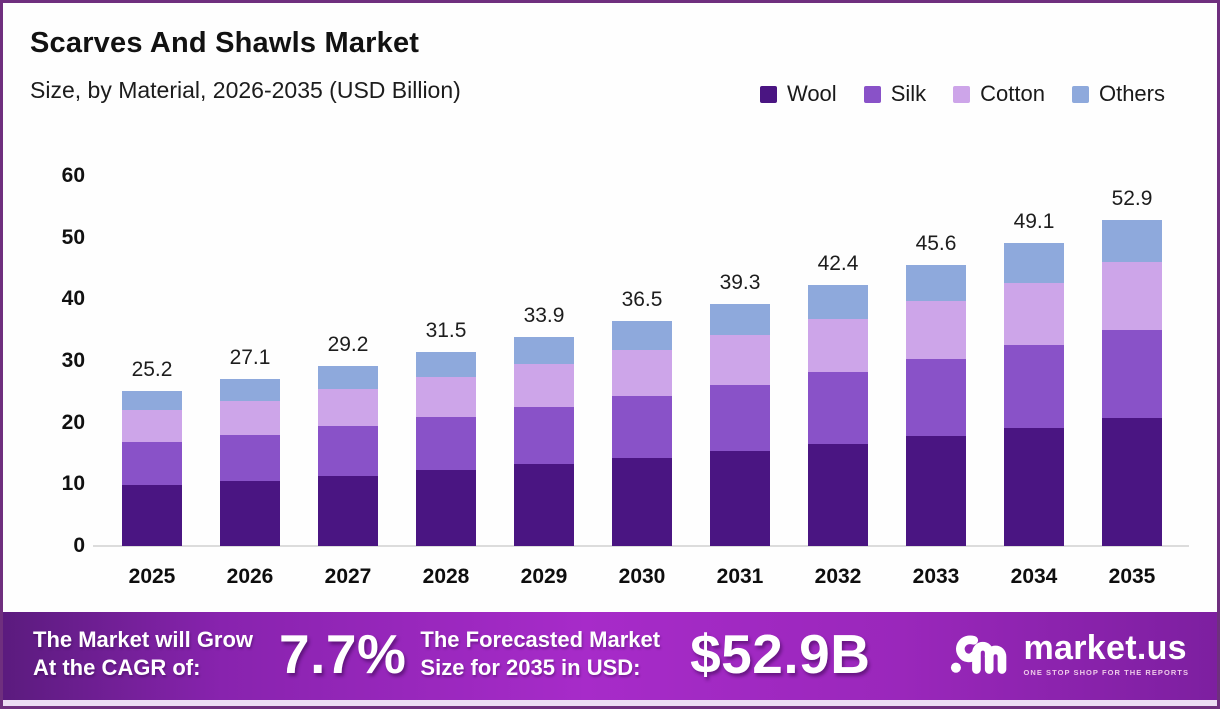 The image size is (1220, 709). I want to click on bar-segment-others-2032, so click(838, 301).